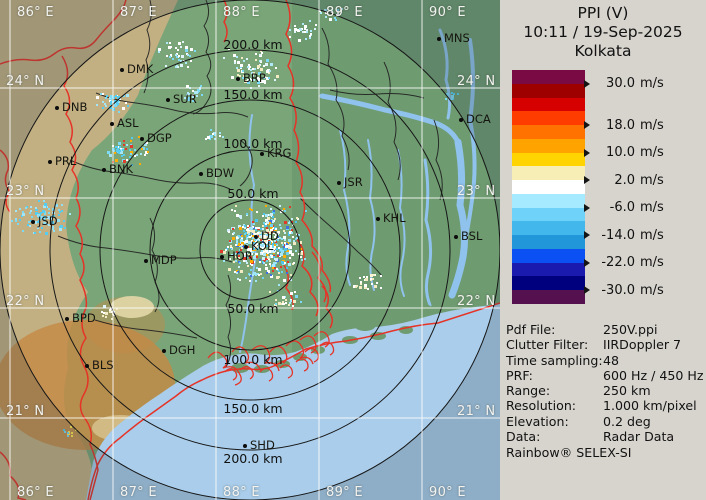 The width and height of the screenshot is (706, 500). What do you see at coordinates (138, 12) in the screenshot?
I see `lon-label-top: 87° E` at bounding box center [138, 12].